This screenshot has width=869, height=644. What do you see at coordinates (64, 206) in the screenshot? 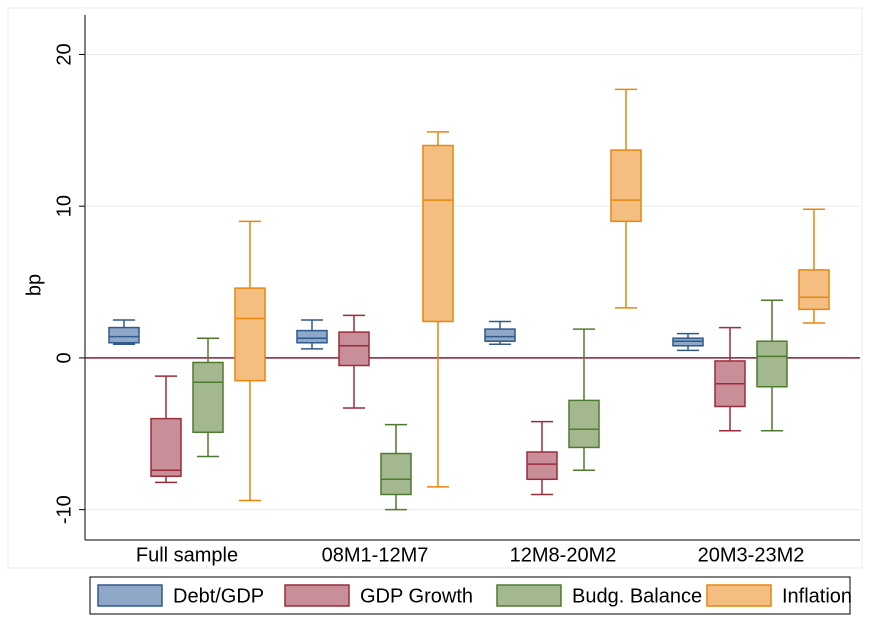
I see `y-tick-label: 10` at bounding box center [64, 206].